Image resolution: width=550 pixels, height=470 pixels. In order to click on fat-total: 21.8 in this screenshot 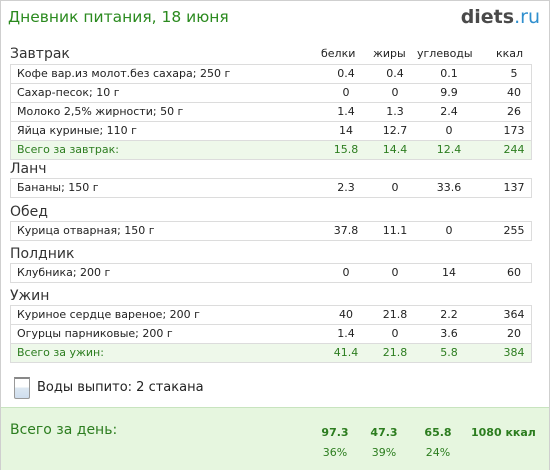, I will do `click(395, 352)`.